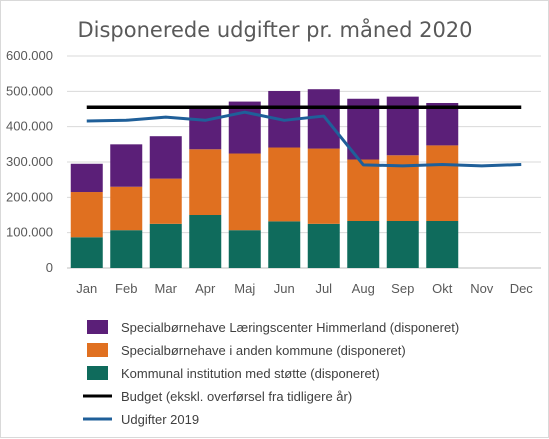  Describe the element at coordinates (274, 29) in the screenshot. I see `chart-title: Disponerede udgifter pr. måned 2020` at that location.